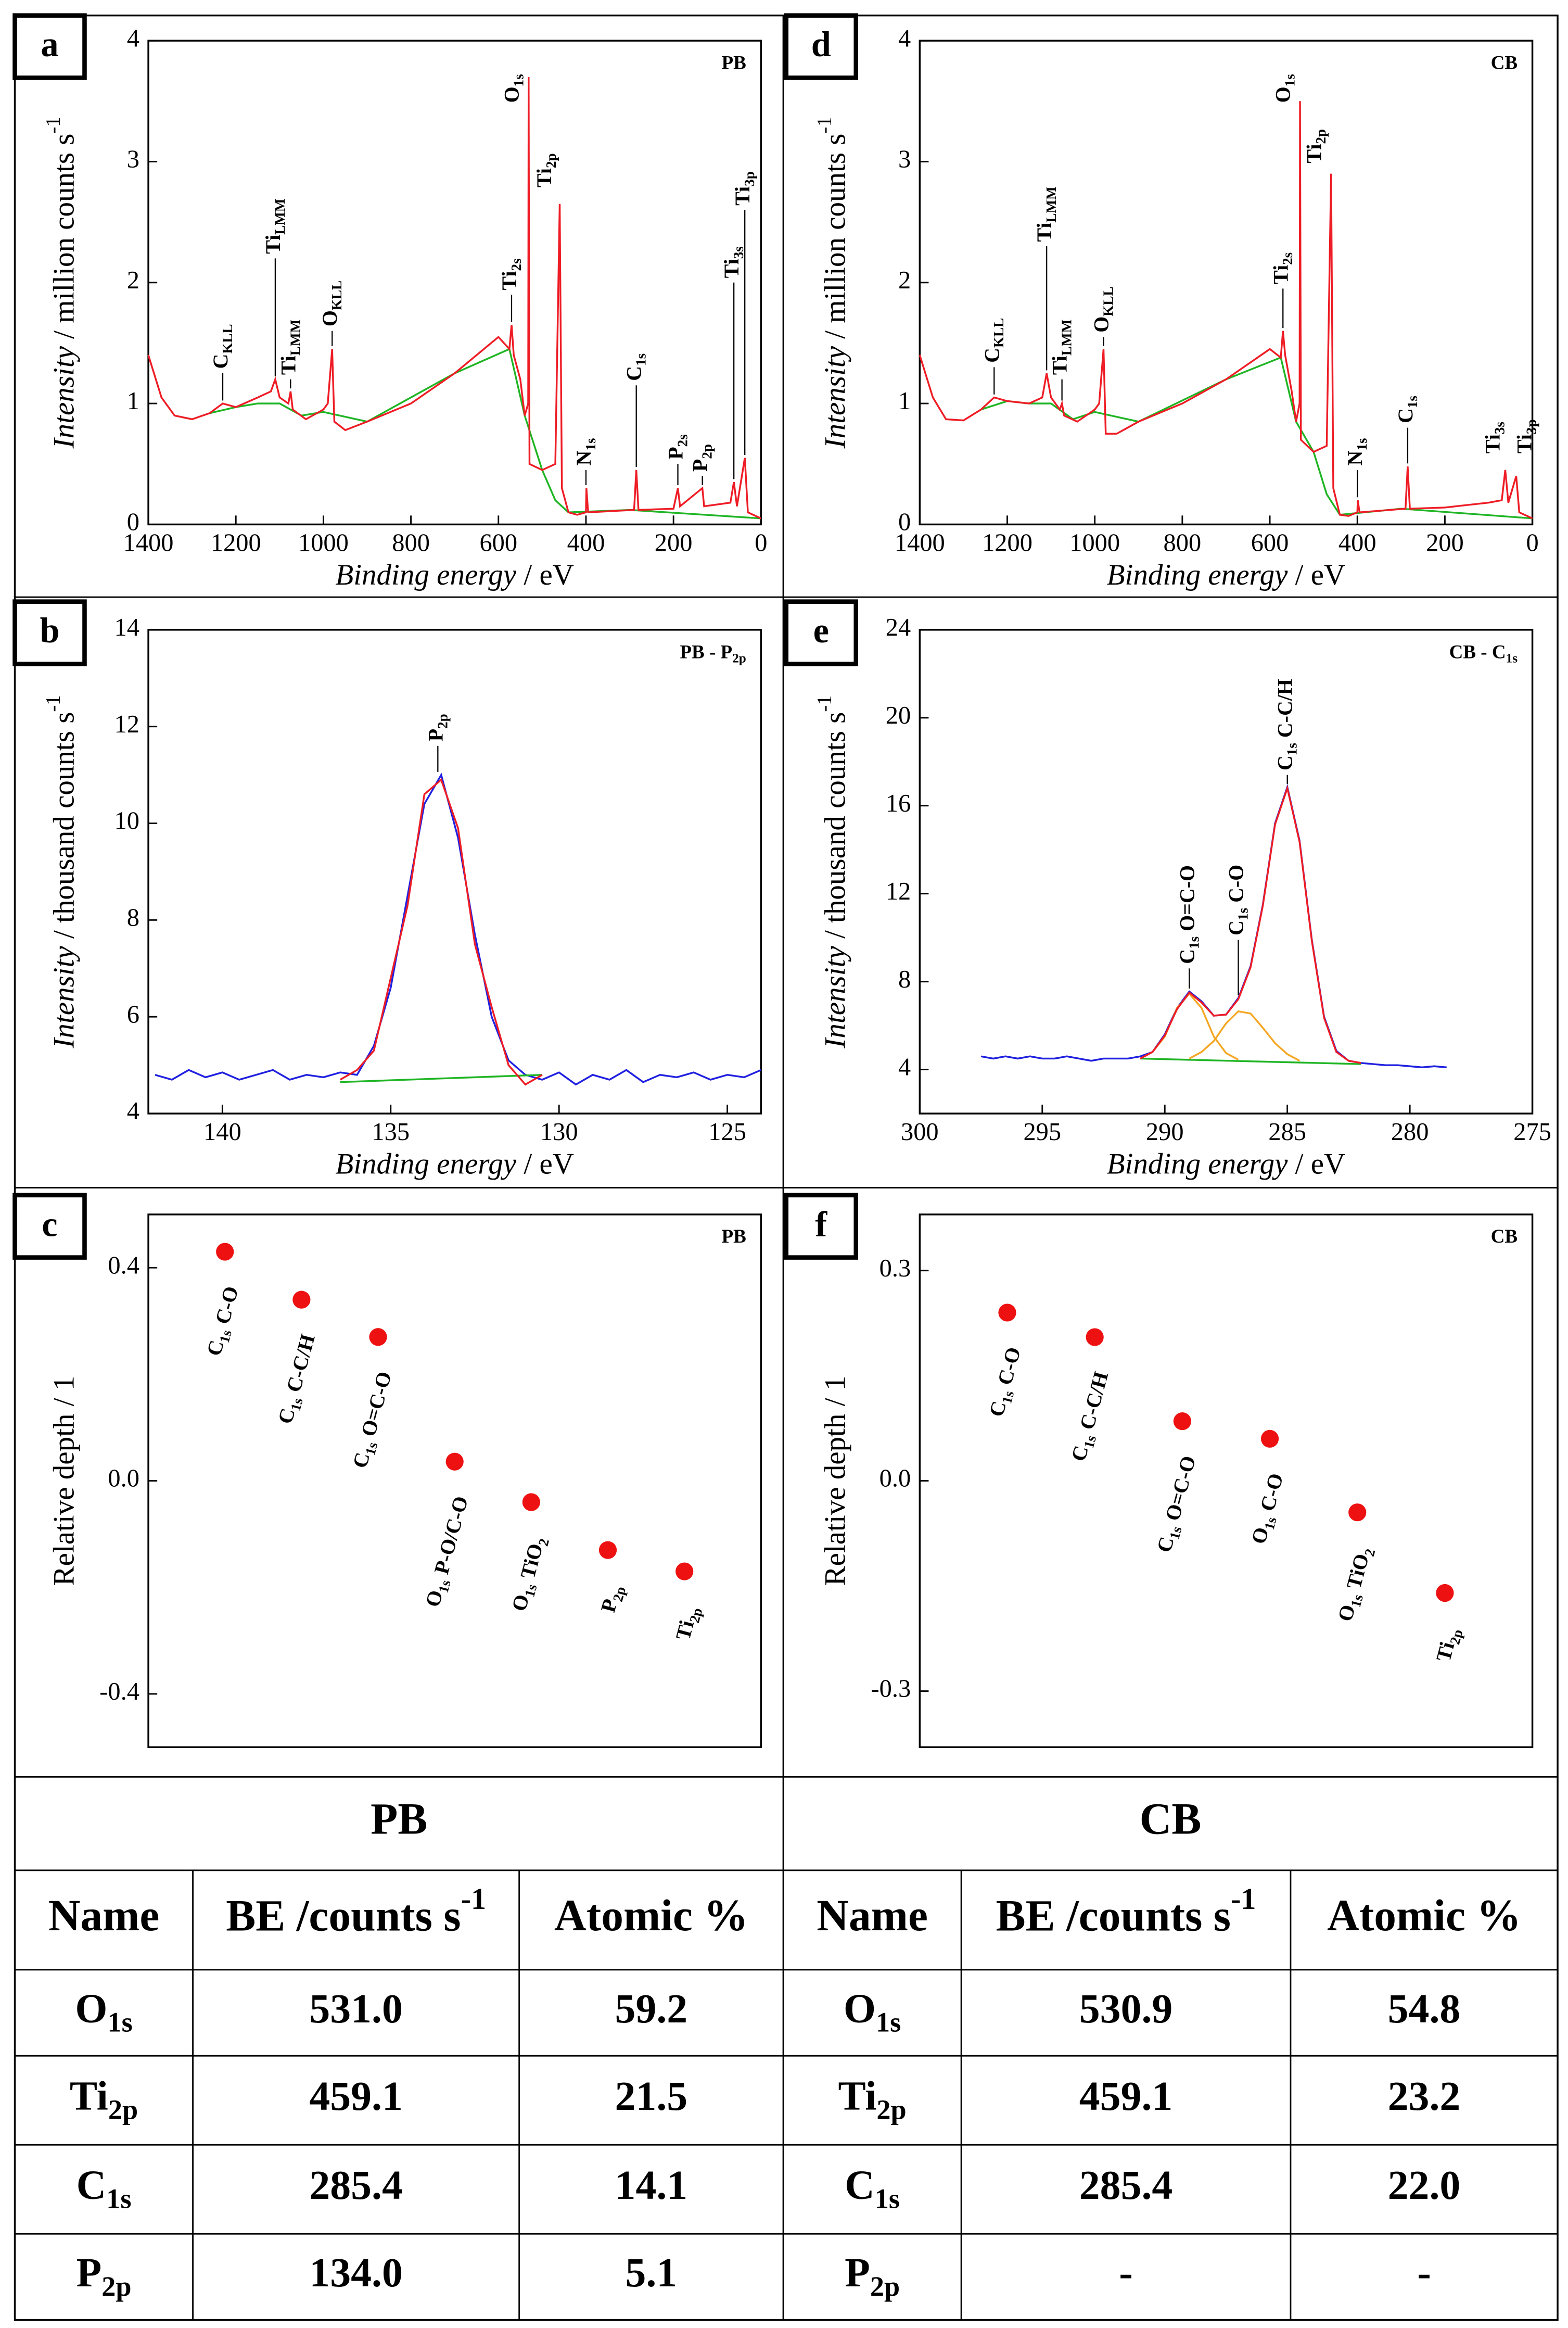  What do you see at coordinates (651, 1915) in the screenshot?
I see `table-header: Atomic %` at bounding box center [651, 1915].